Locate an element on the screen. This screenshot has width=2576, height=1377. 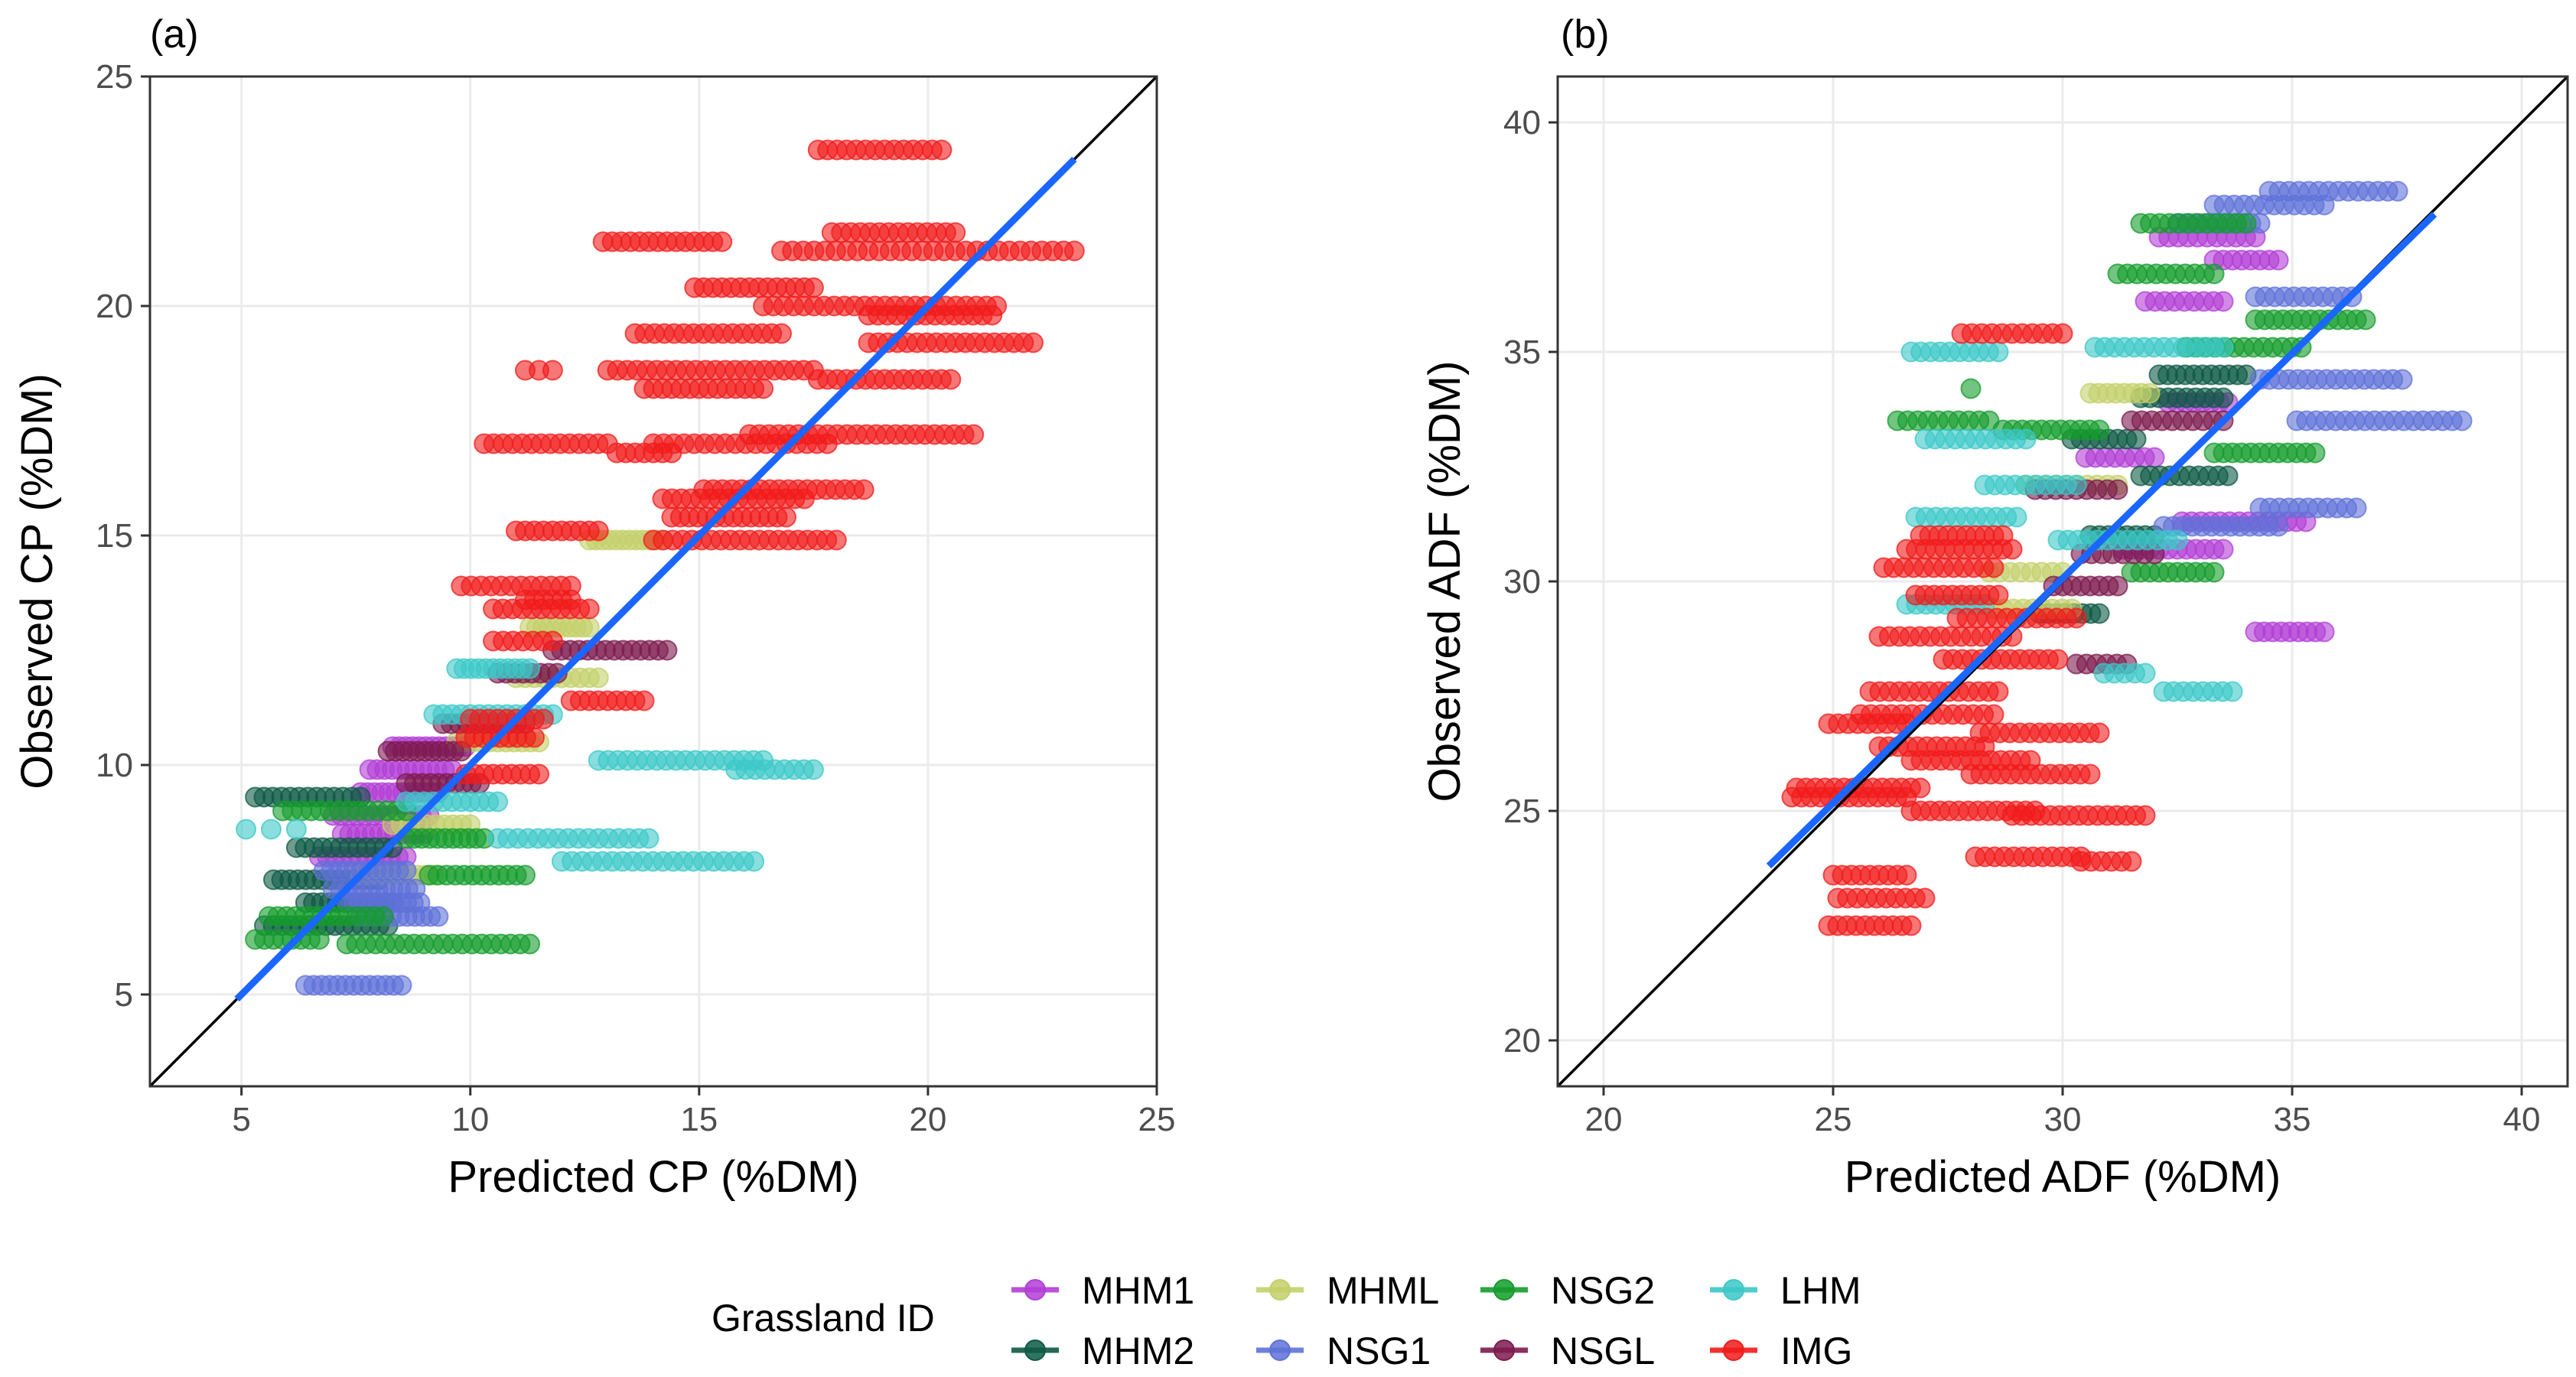
x-tick-label: 30 is located at coordinates (2063, 1119).